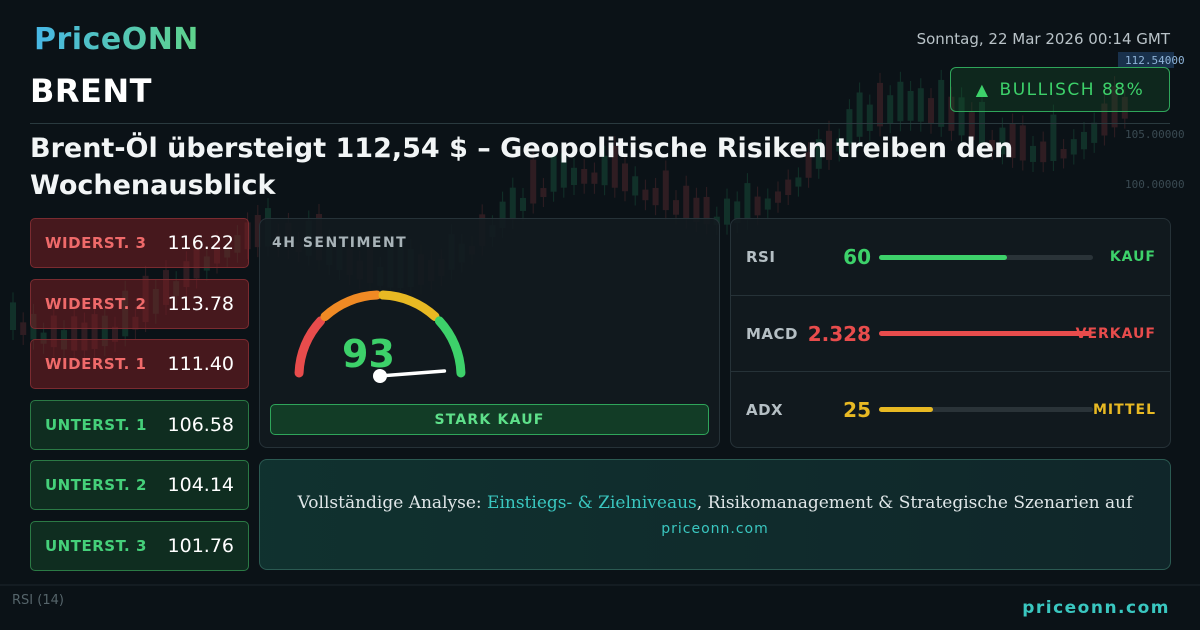  Describe the element at coordinates (91, 91) in the screenshot. I see `instrument-symbol: BRENT` at that location.